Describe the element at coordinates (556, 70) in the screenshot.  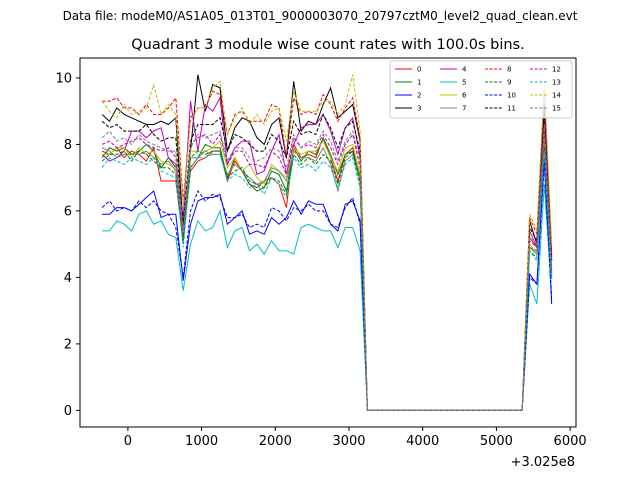
I see `legend-label-12: 12` at that location.